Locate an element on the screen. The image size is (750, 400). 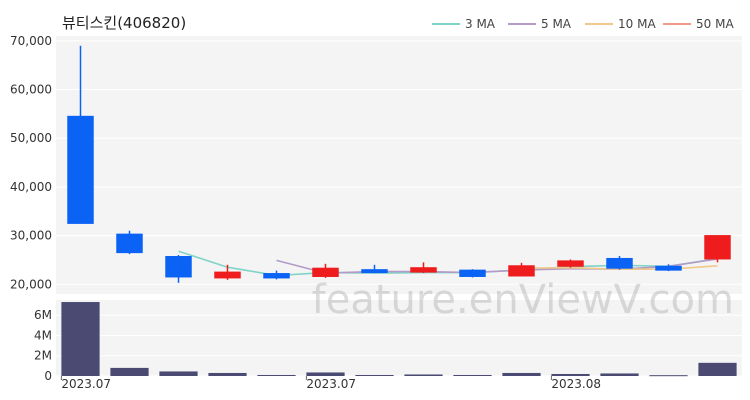
chart-title: 뷰티스킨(406820) is located at coordinates (124, 23).